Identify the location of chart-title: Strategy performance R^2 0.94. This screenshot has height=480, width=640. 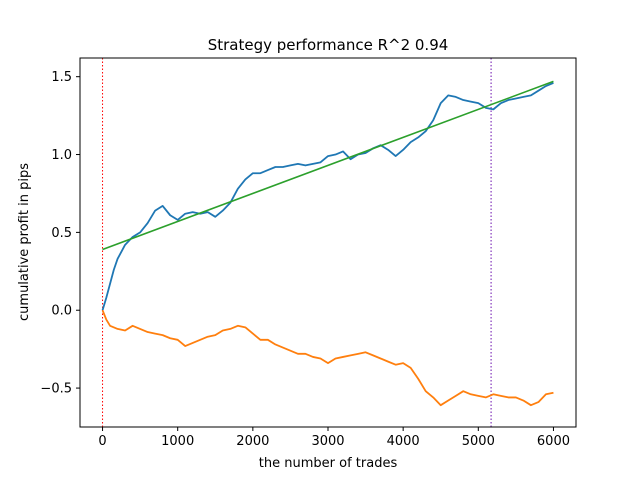
(328, 45).